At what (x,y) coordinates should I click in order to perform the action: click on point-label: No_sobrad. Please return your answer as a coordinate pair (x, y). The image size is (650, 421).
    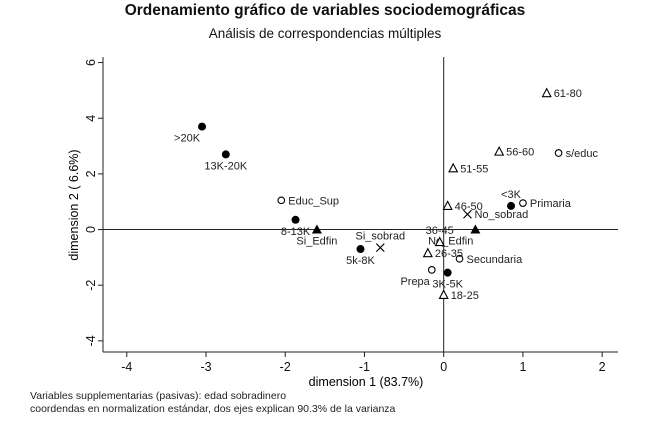
    Looking at the image, I should click on (501, 215).